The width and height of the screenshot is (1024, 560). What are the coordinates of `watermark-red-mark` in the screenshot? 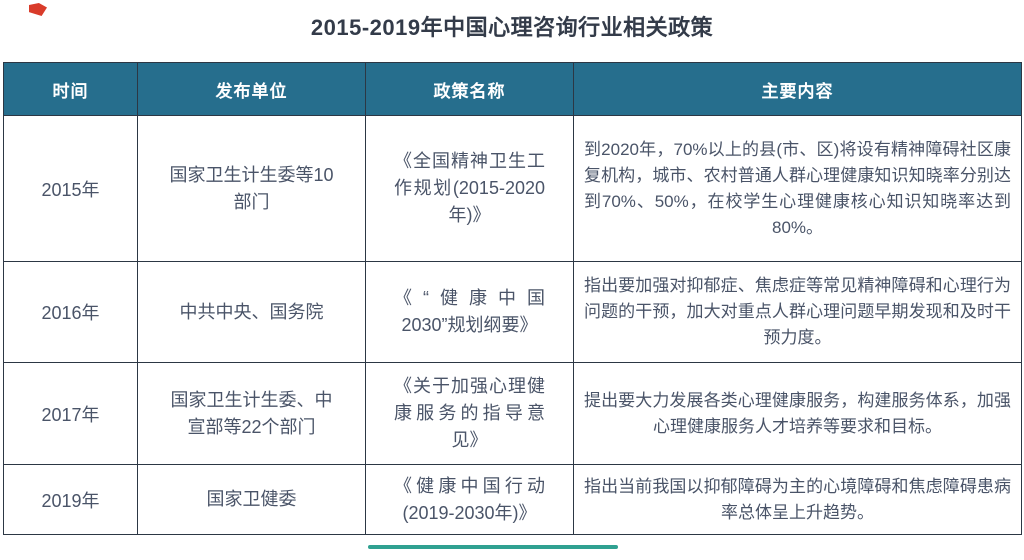 It's located at (38, 9).